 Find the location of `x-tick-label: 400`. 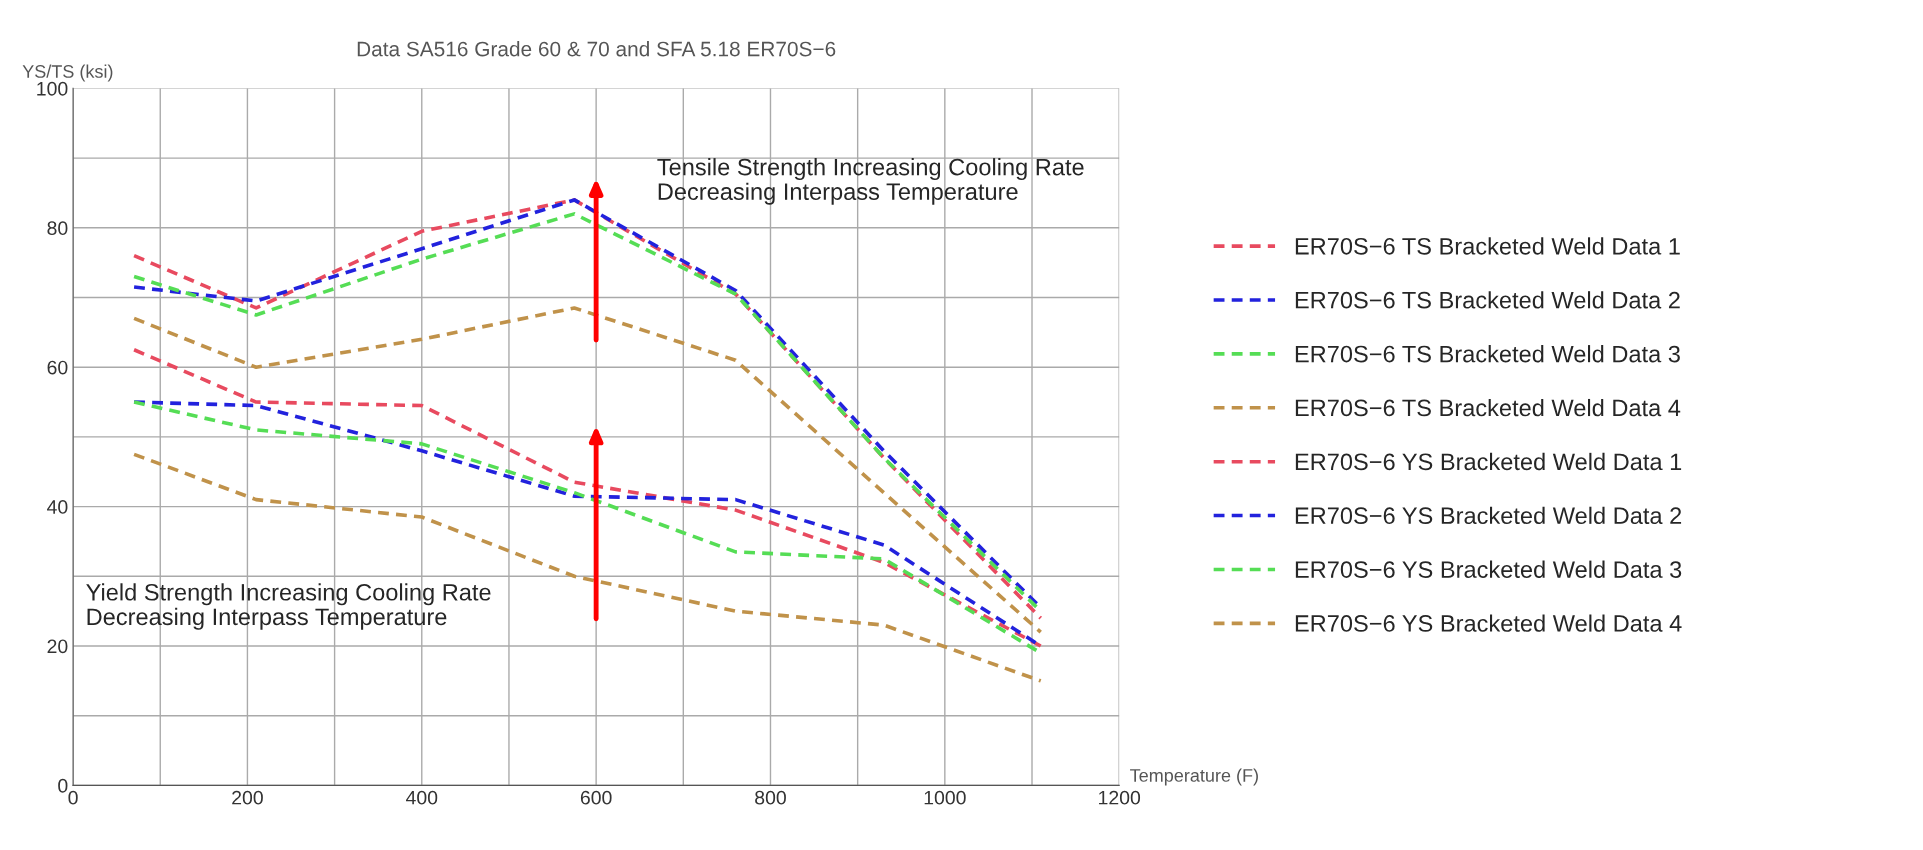

x-tick-label: 400 is located at coordinates (422, 797).